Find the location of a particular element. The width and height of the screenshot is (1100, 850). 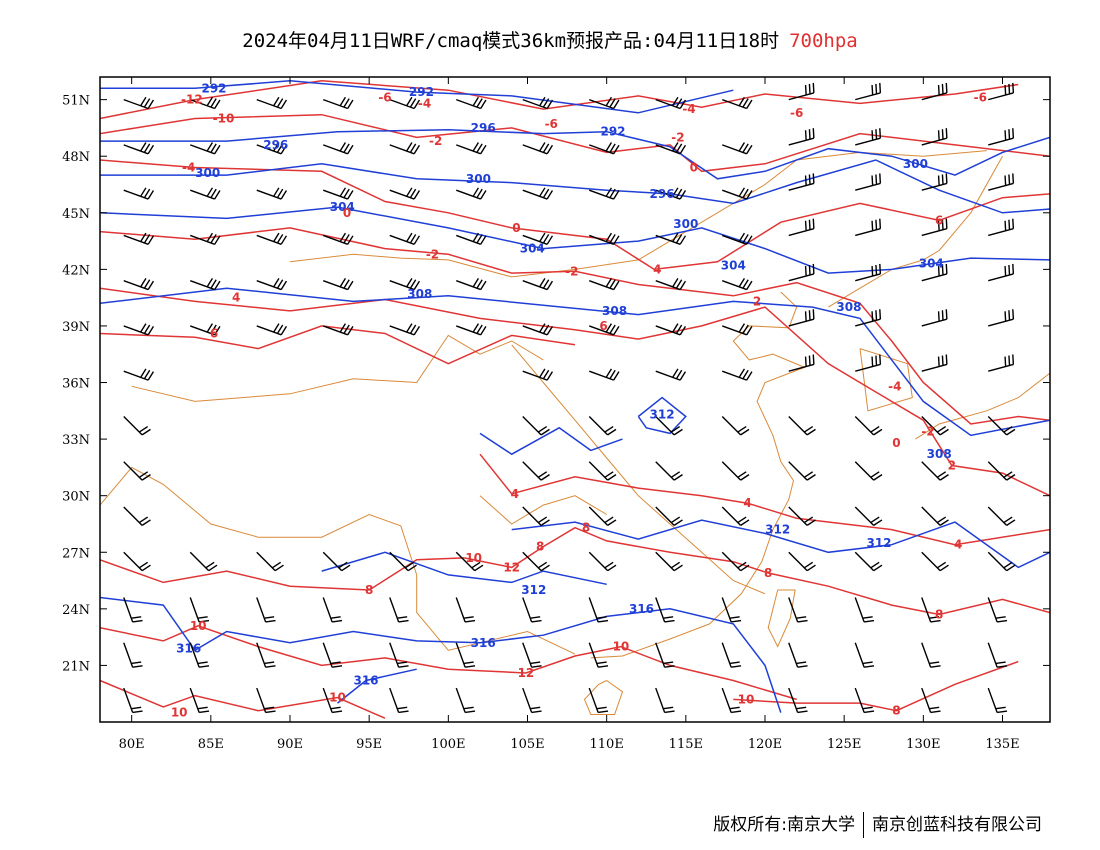

temperature-contour-label: 10 is located at coordinates (473, 558).